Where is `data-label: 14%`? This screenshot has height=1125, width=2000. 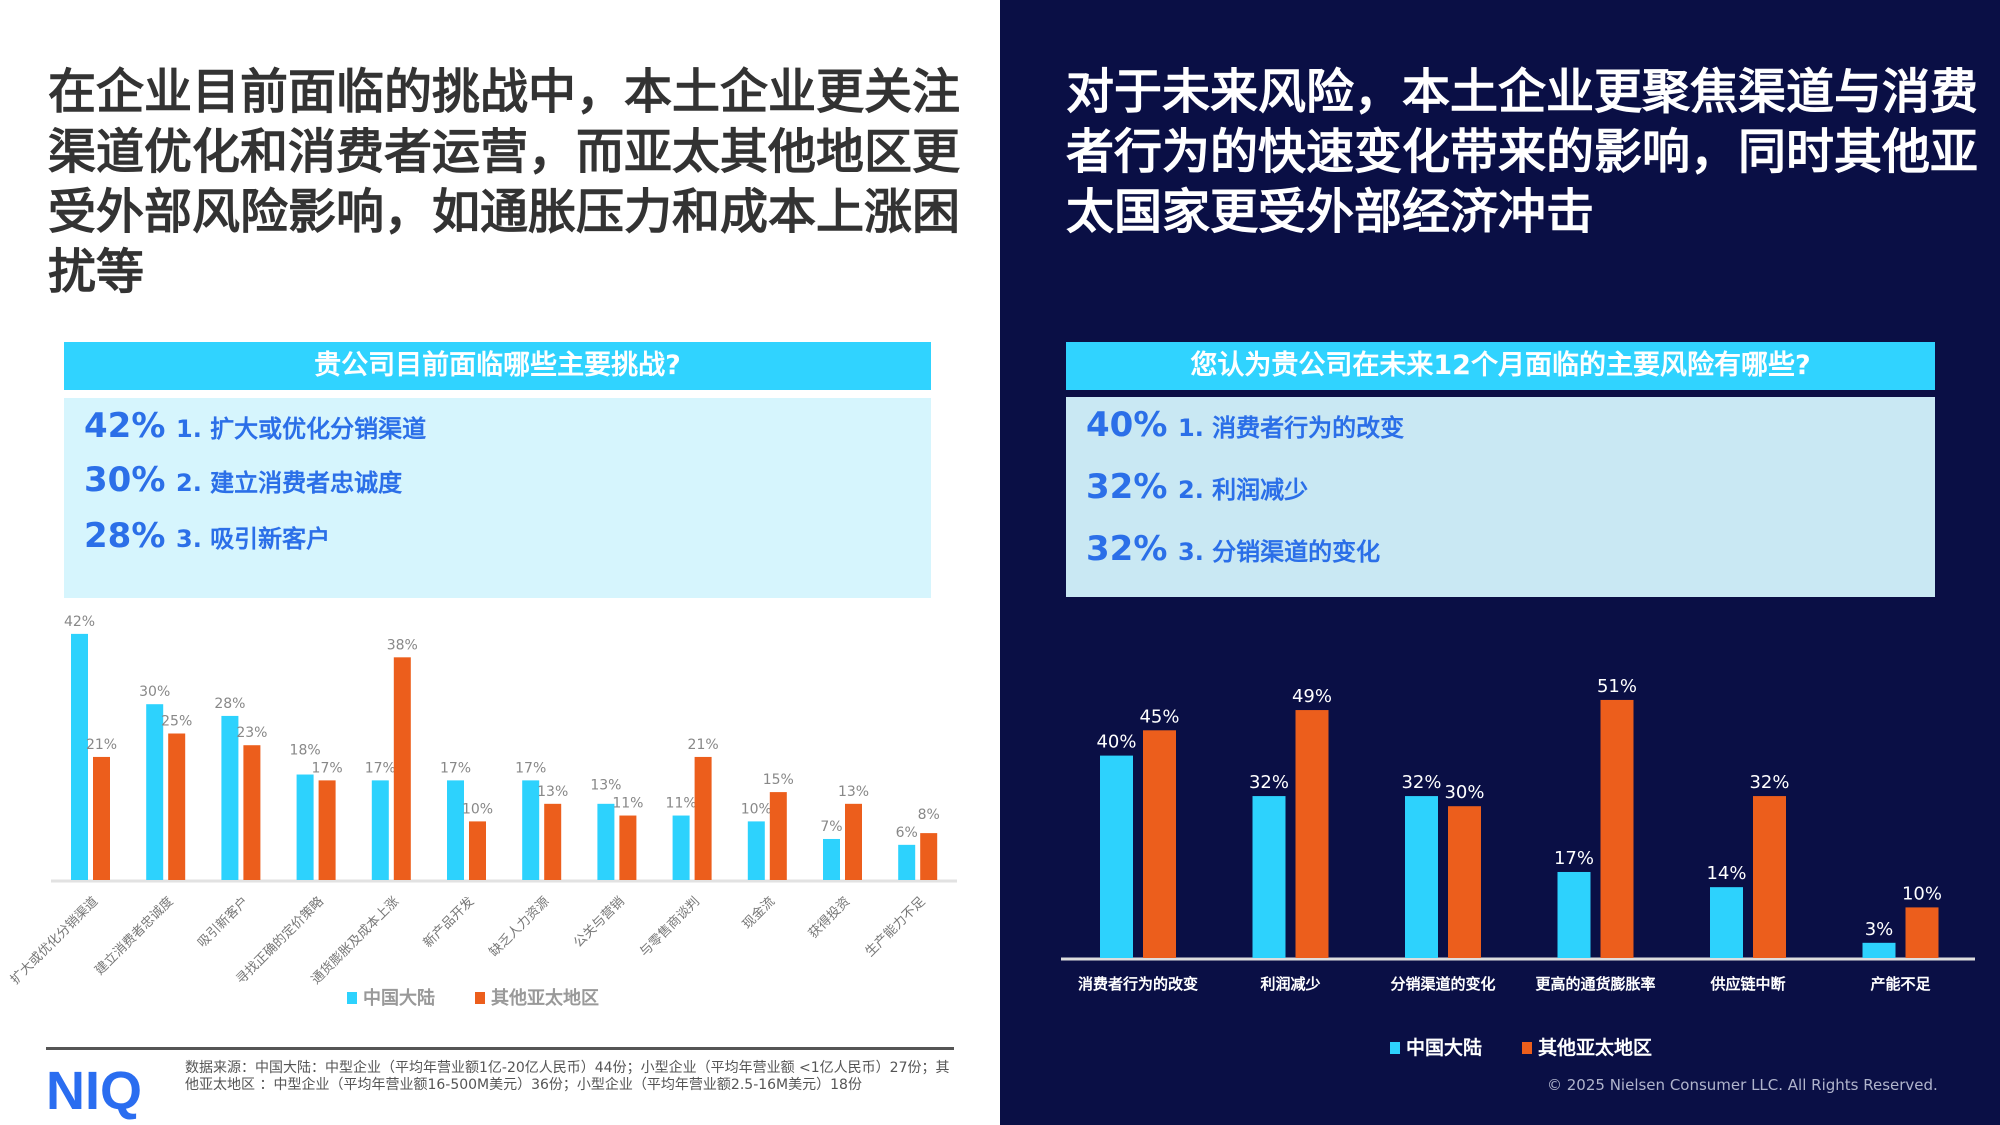 data-label: 14% is located at coordinates (1726, 873).